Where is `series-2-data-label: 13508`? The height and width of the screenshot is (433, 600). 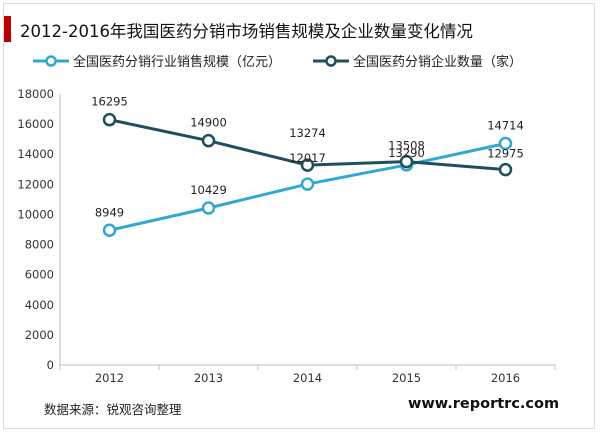
series-2-data-label: 13508 is located at coordinates (406, 146).